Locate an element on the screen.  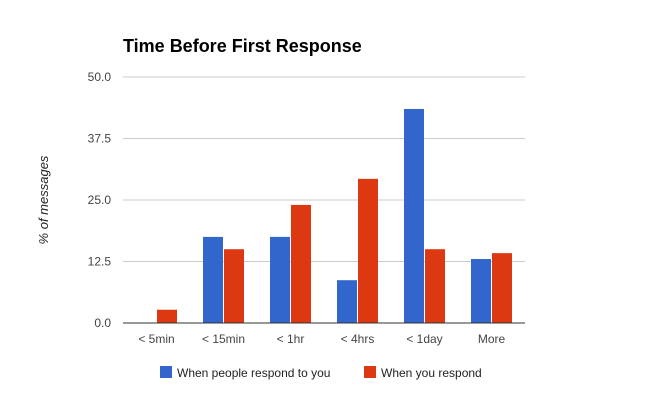
y-tick-label: 12.5 is located at coordinates (100, 262).